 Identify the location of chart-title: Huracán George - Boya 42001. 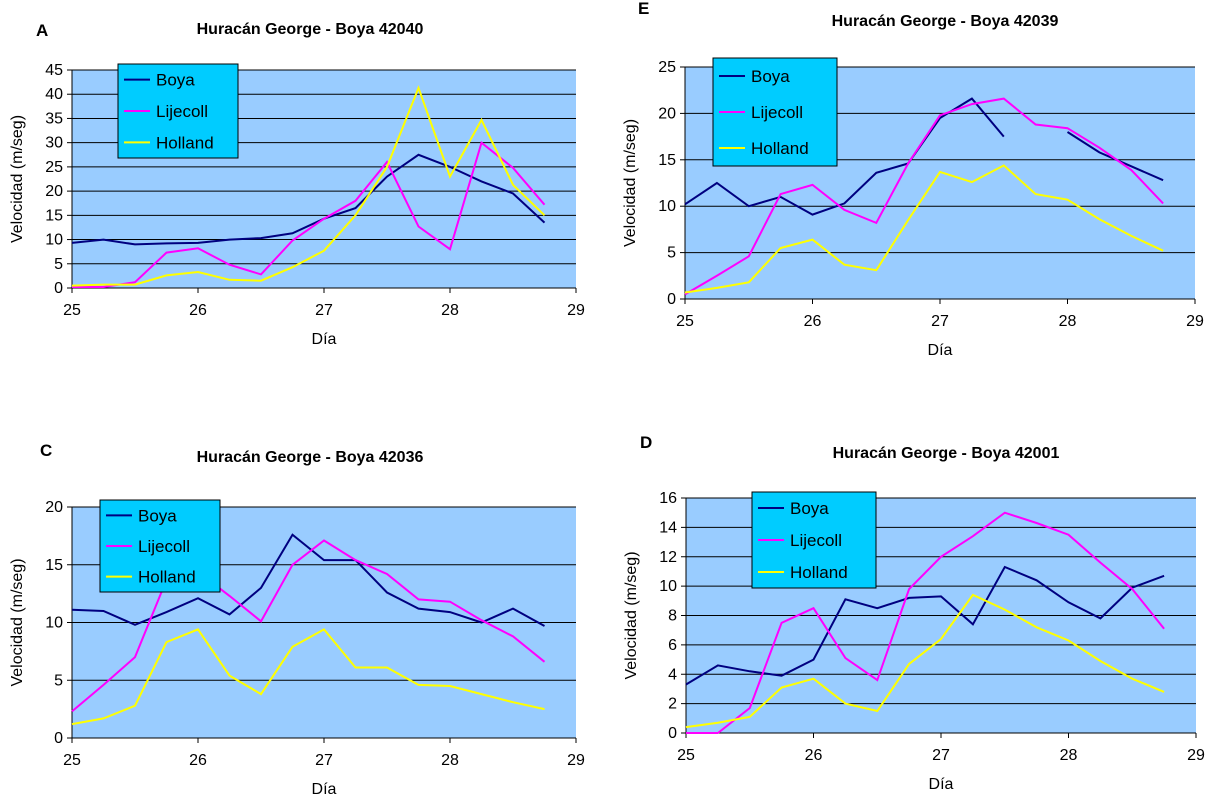
(946, 453).